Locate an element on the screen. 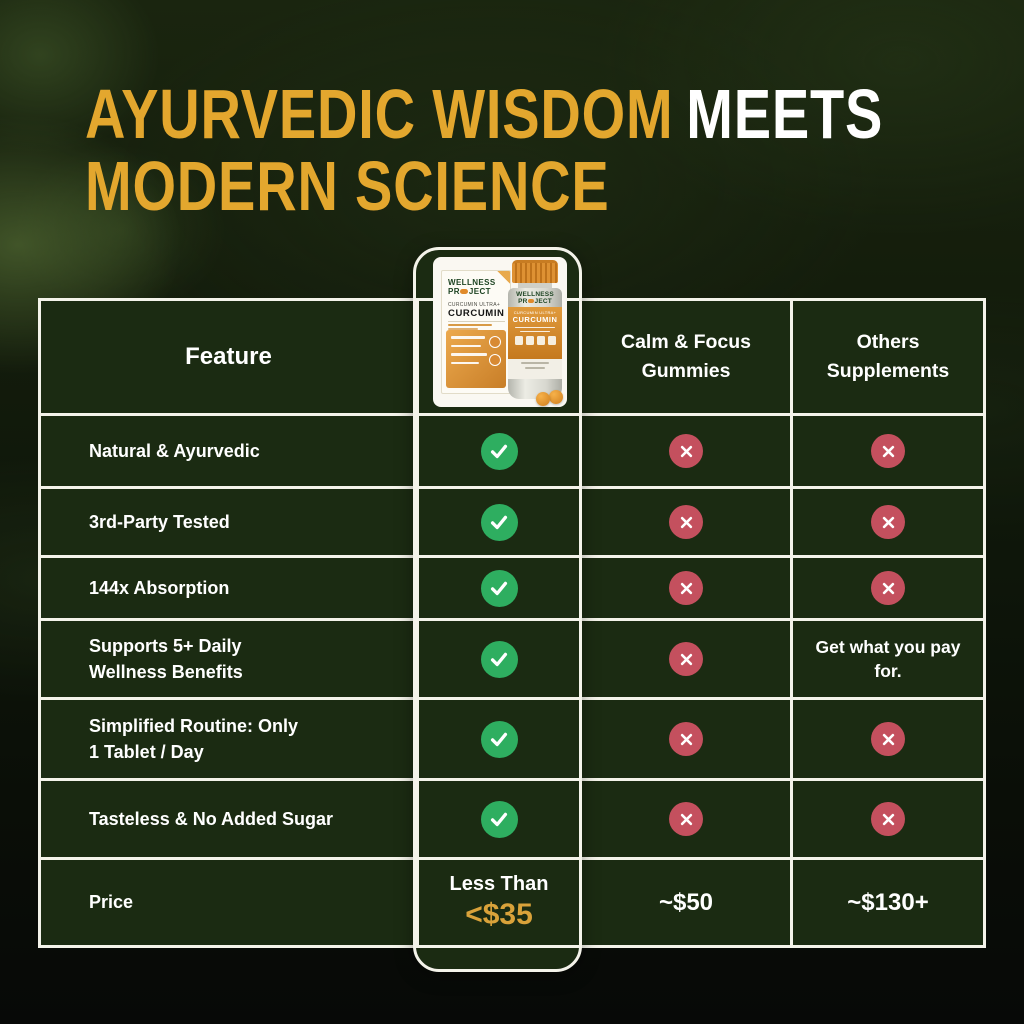 The height and width of the screenshot is (1024, 1024). feature-label: Supports 5+ Daily Wellness Benefits is located at coordinates (166, 658).